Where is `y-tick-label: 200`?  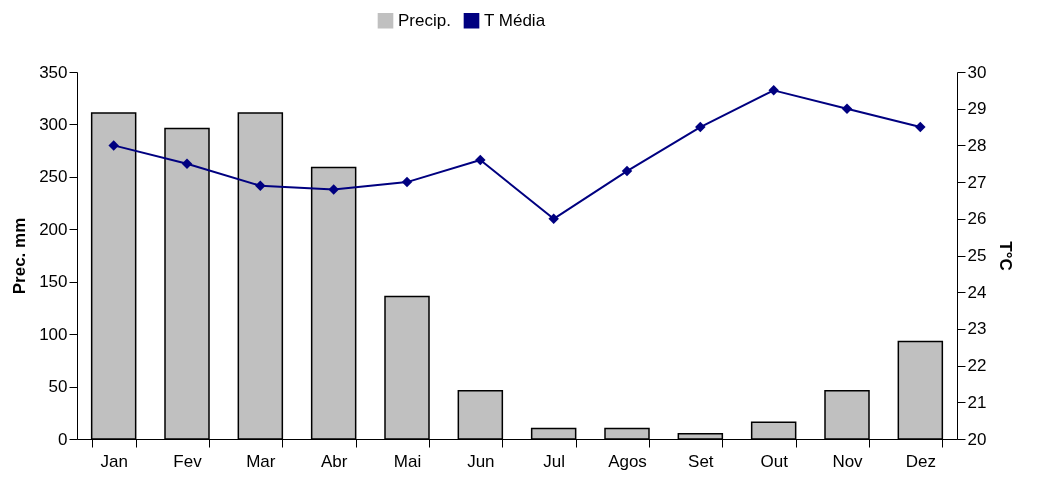 y-tick-label: 200 is located at coordinates (53, 229).